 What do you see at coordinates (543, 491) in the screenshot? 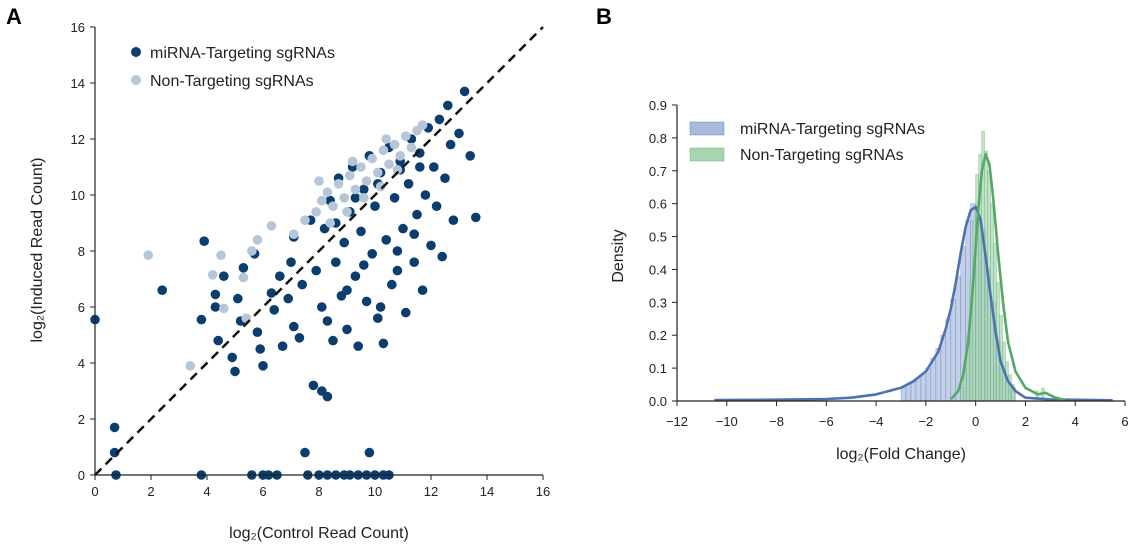
I see `scatter-x-tick-label: 16` at bounding box center [543, 491].